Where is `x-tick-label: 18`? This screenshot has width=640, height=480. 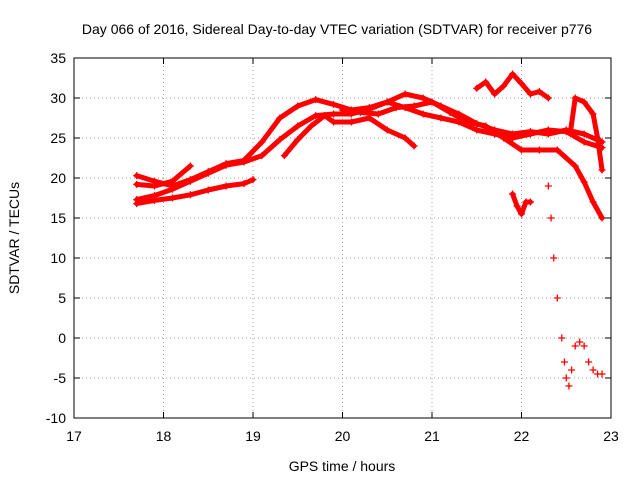 x-tick-label: 18 is located at coordinates (164, 436).